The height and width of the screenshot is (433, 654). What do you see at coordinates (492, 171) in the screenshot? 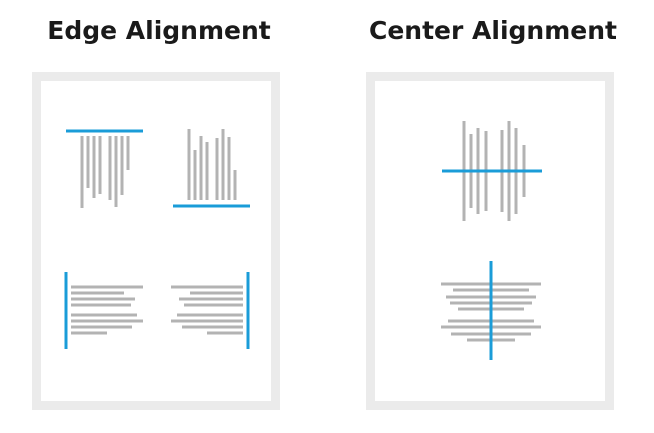
I see `horizontal-center-bars` at bounding box center [492, 171].